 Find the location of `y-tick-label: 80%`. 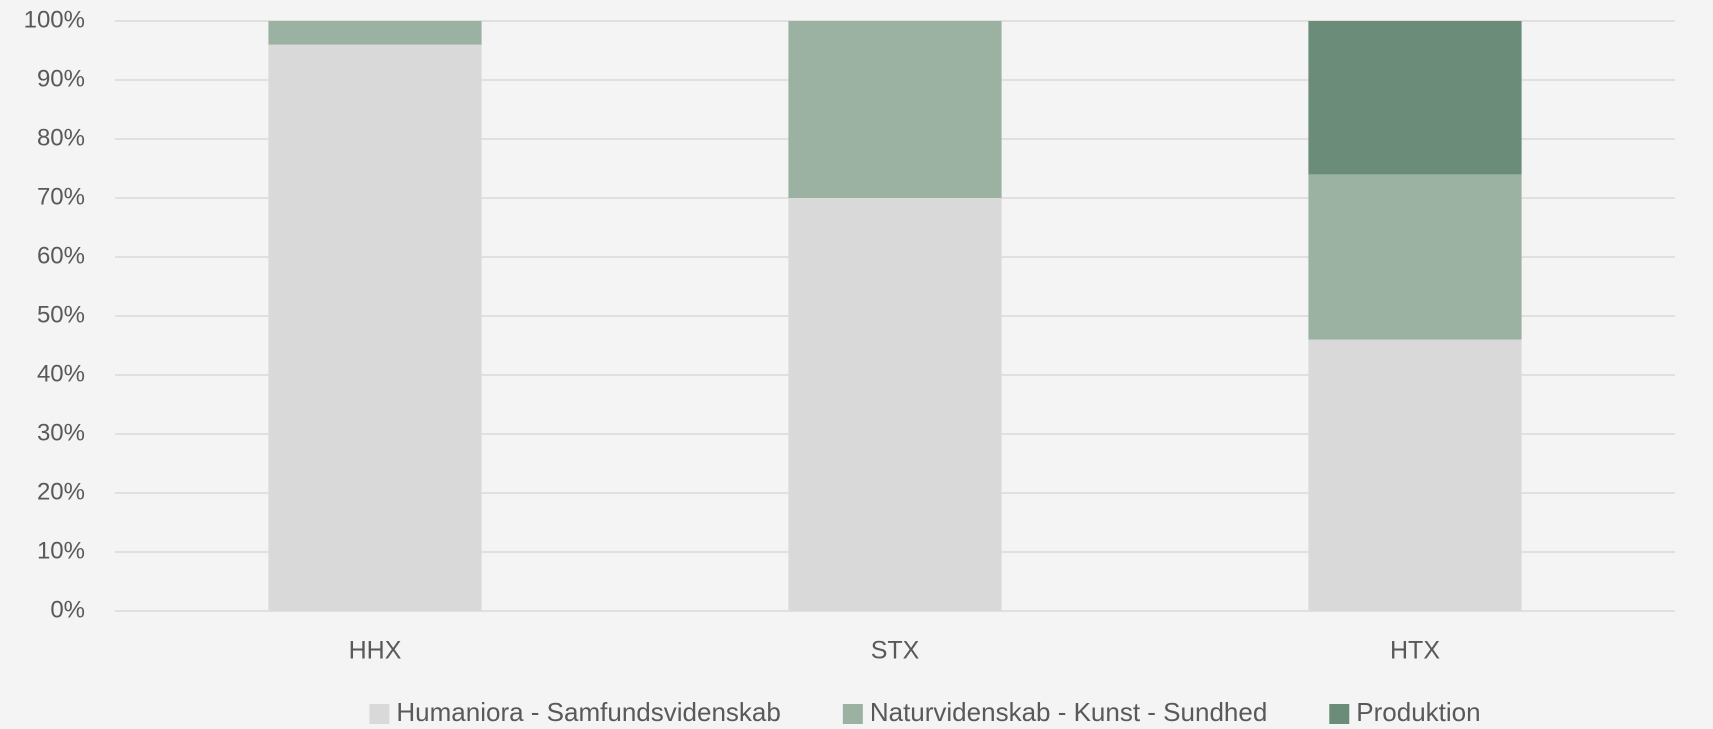

y-tick-label: 80% is located at coordinates (61, 137).